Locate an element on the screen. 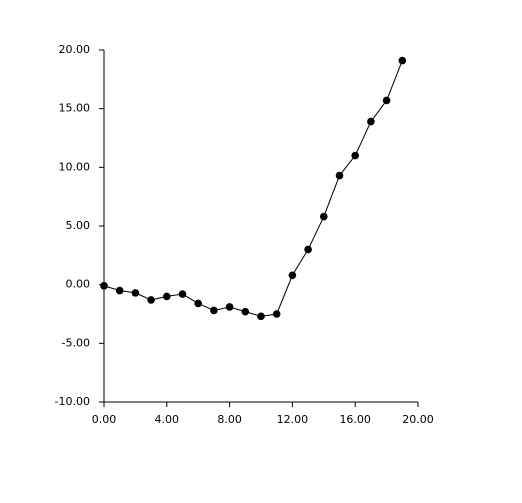 The width and height of the screenshot is (522, 503). y-tick-label: 5.00 is located at coordinates (78, 225).